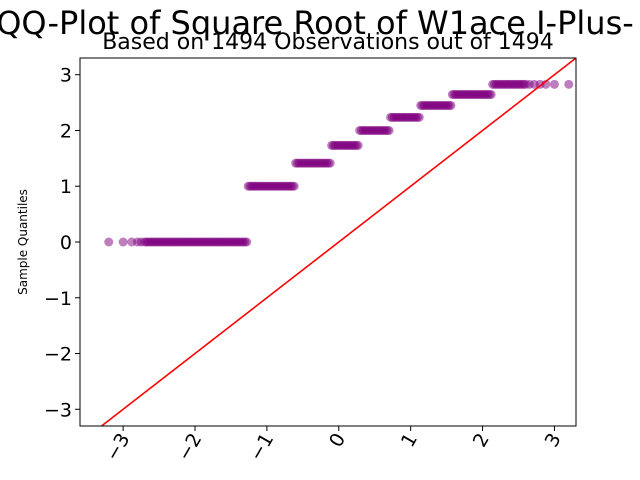 This screenshot has height=480, width=640. What do you see at coordinates (66, 187) in the screenshot?
I see `y-tick-label: 1` at bounding box center [66, 187].